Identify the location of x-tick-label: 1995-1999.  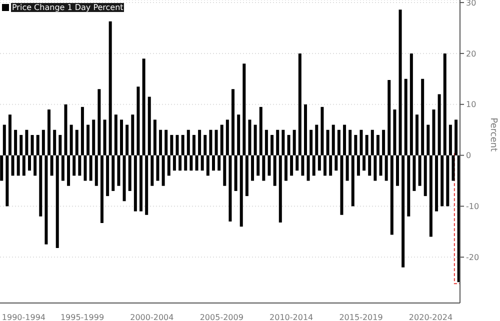
(82, 317).